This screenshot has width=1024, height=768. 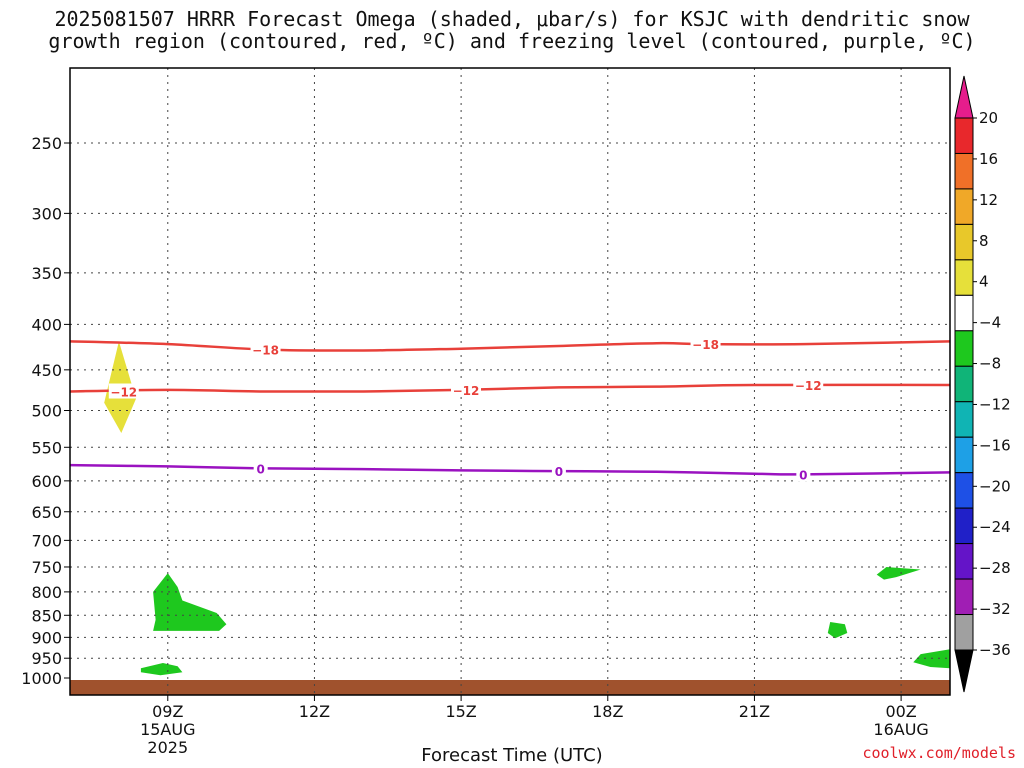 What do you see at coordinates (754, 711) in the screenshot?
I see `x-tick-label: 21Z` at bounding box center [754, 711].